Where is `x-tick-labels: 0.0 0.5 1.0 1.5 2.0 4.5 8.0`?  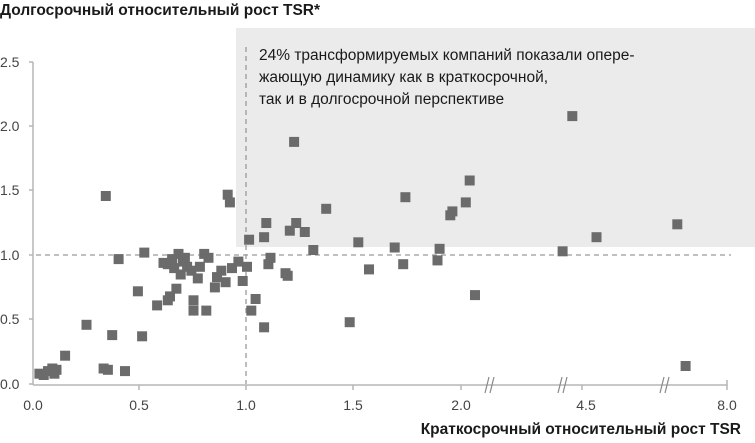
x-tick-labels: 0.0 0.5 1.0 1.5 2.0 4.5 8.0 is located at coordinates (380, 405).